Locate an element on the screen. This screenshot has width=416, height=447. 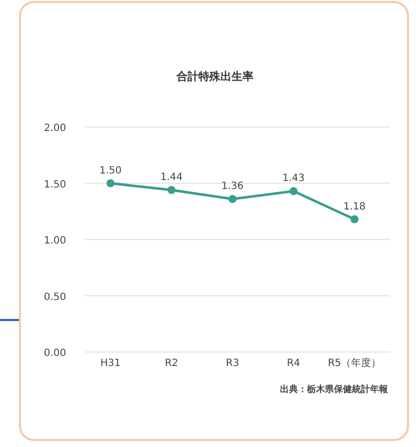
y-tick-label: 1.50 is located at coordinates (55, 184).